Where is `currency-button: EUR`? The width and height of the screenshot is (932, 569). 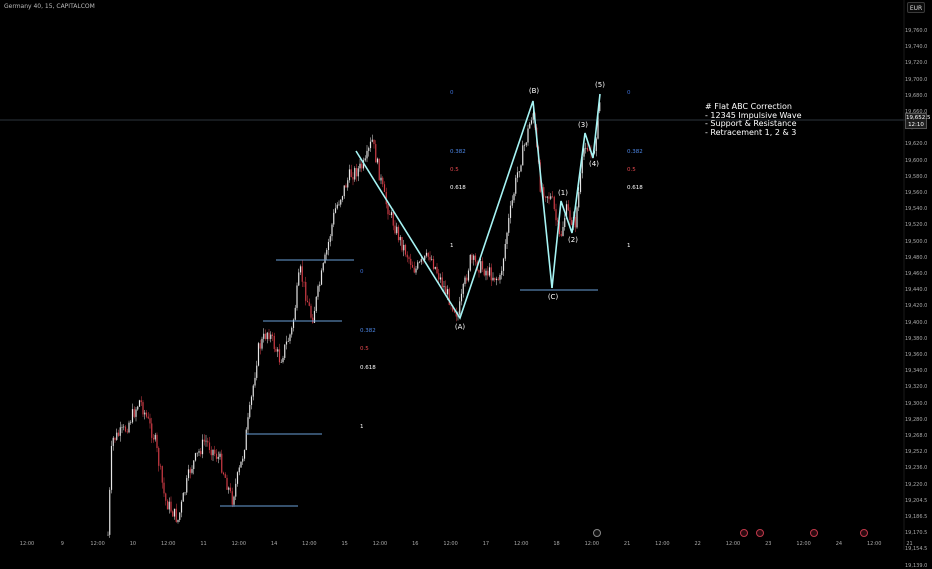
currency-button: EUR is located at coordinates (916, 7).